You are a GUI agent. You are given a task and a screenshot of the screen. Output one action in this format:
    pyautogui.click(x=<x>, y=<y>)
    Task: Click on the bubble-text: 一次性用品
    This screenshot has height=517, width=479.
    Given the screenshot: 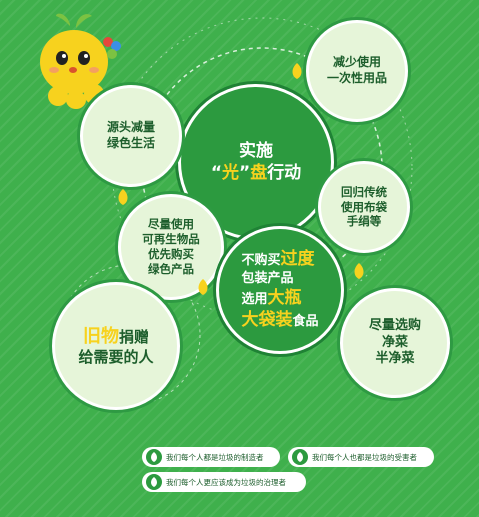 What is the action you would take?
    pyautogui.click(x=356, y=78)
    